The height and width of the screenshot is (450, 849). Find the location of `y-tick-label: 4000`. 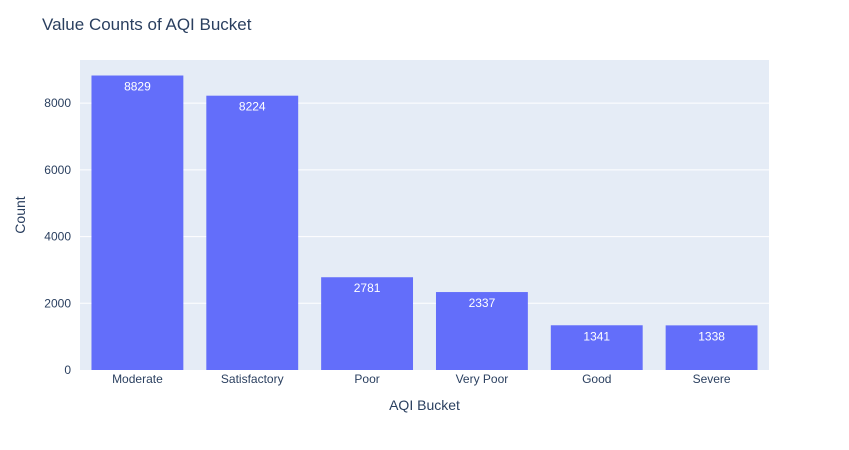

y-tick-label: 4000 is located at coordinates (57, 237).